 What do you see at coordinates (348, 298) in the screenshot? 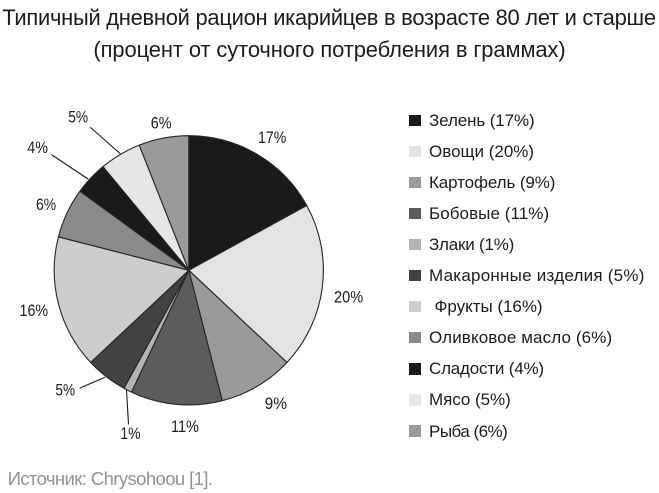
I see `svg-text: 20%` at bounding box center [348, 298].